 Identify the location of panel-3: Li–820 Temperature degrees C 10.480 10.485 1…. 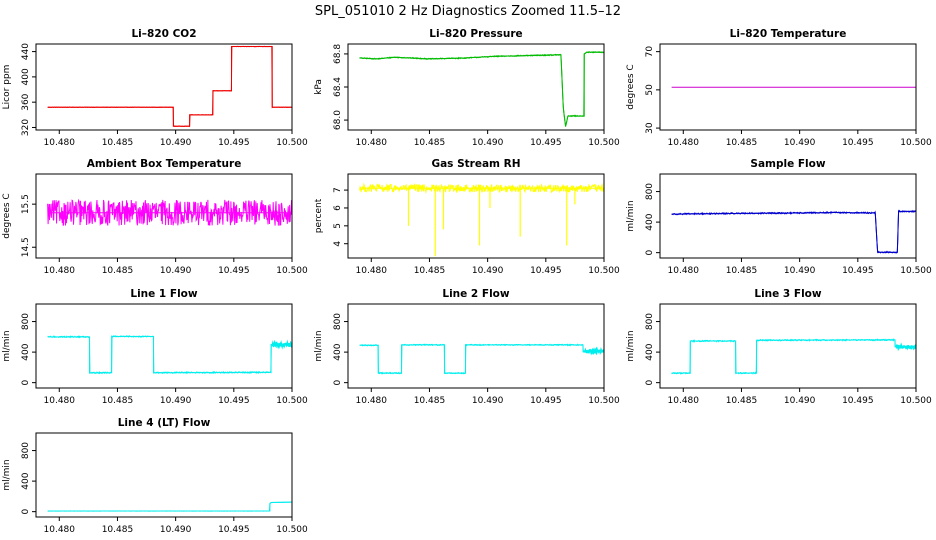
(779, 88).